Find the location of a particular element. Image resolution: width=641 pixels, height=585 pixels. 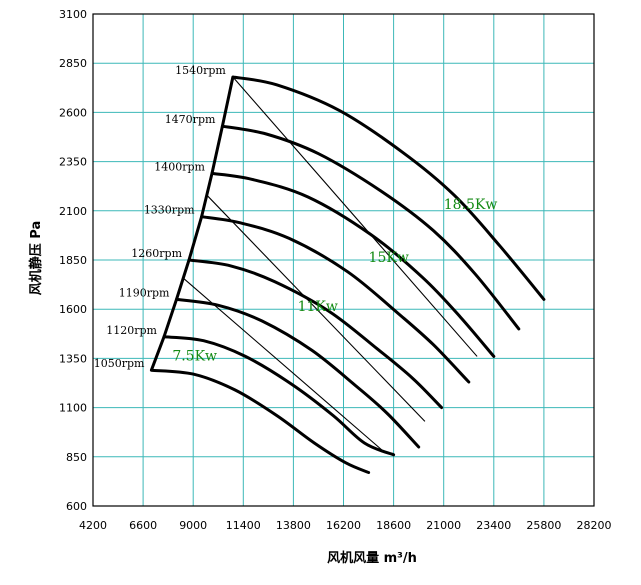

rpm-label: 1470rpm is located at coordinates (190, 119).